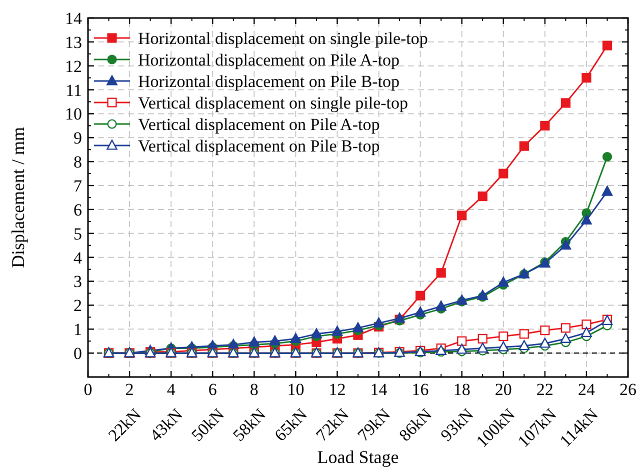 This screenshot has height=469, width=642. What do you see at coordinates (73, 18) in the screenshot?
I see `y-tick-label: 14` at bounding box center [73, 18].